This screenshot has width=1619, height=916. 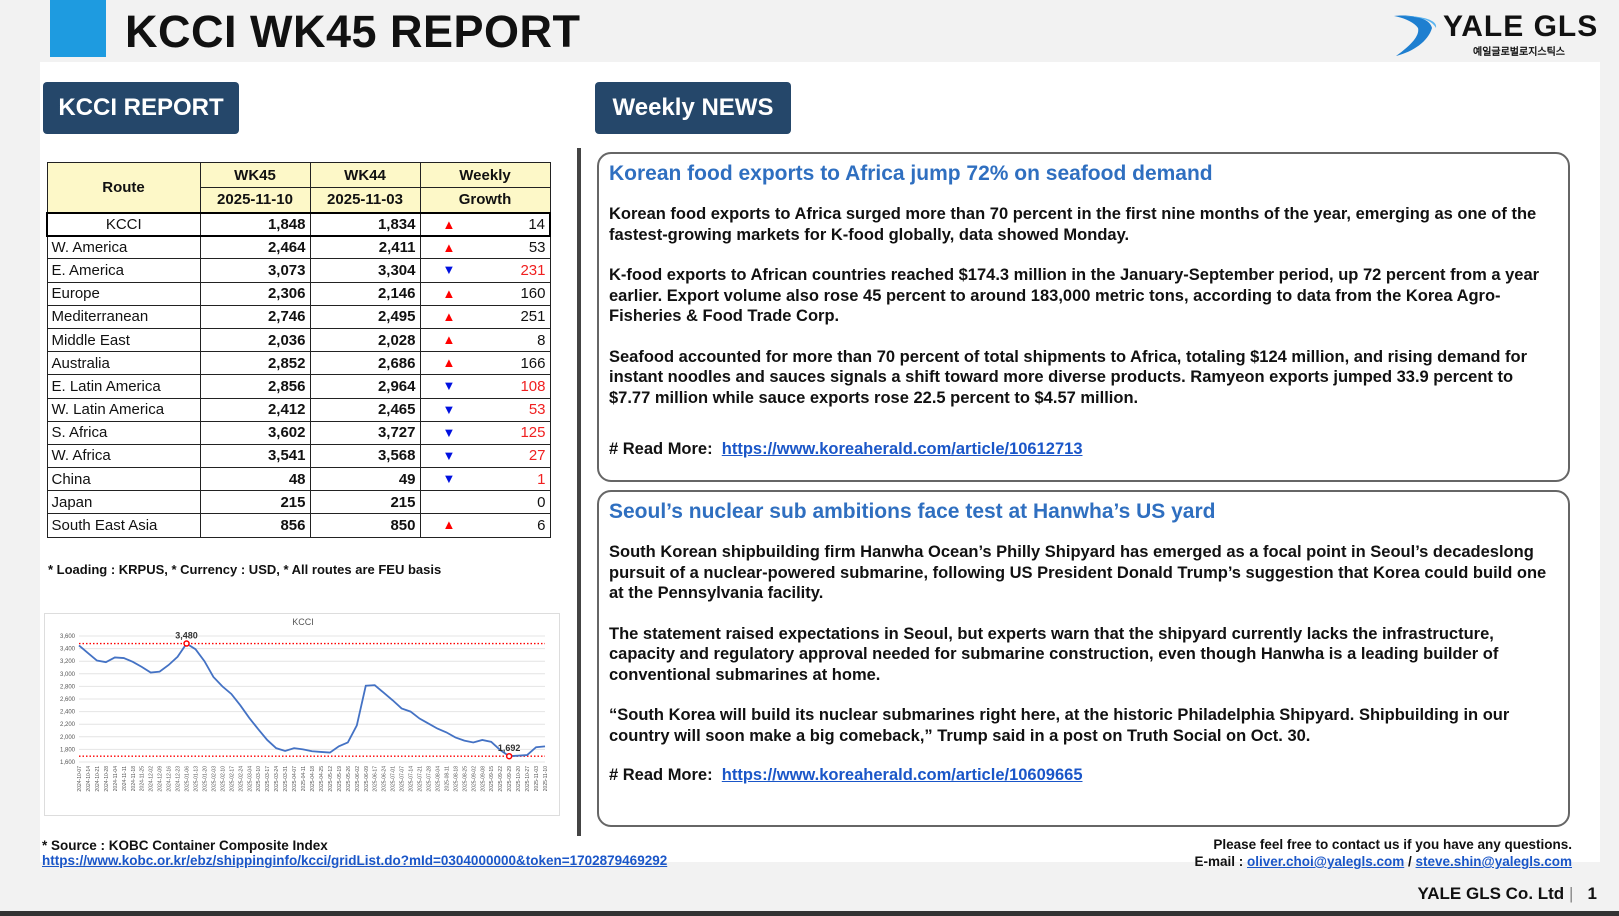 I want to click on wk44-cell: 215, so click(x=365, y=502).